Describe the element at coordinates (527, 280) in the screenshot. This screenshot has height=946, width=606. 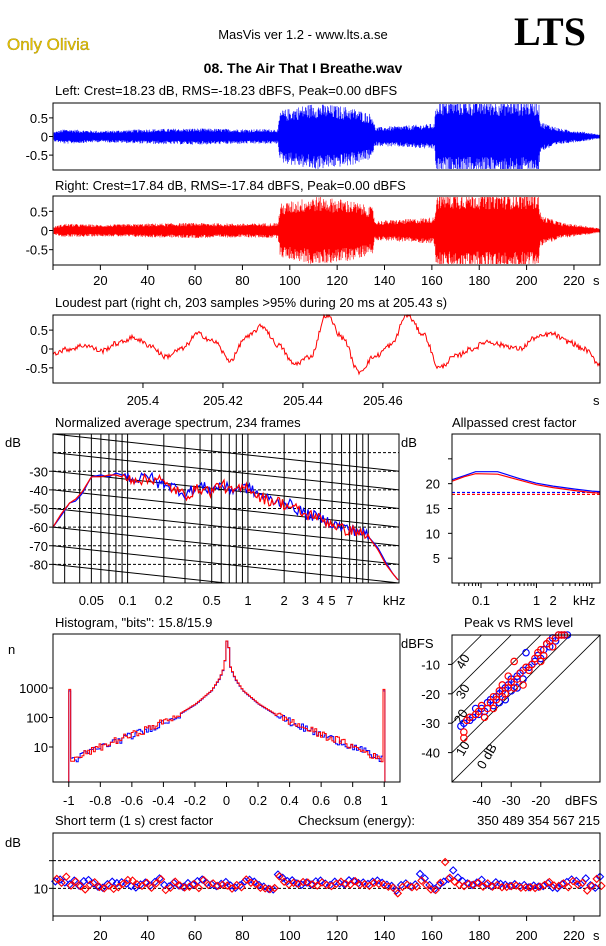
I see `right-wave-xtick-label: 200` at that location.